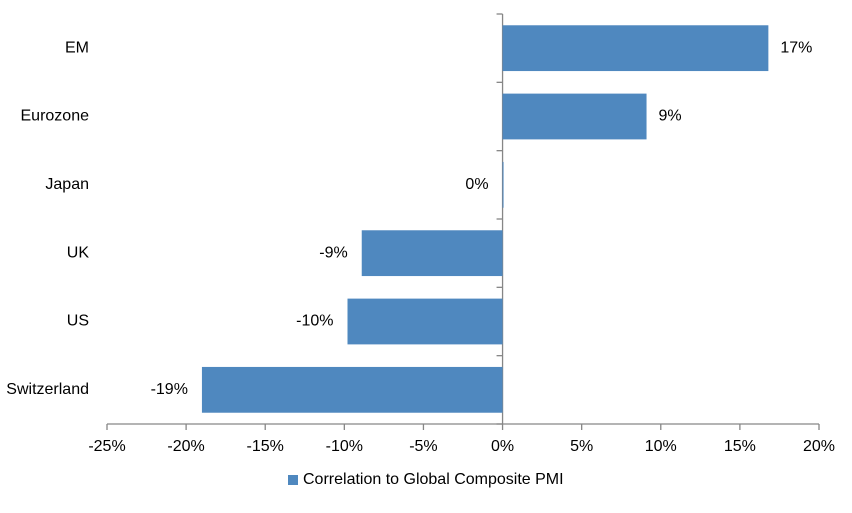 The width and height of the screenshot is (852, 513). I want to click on x-tick-label: -5%, so click(423, 446).